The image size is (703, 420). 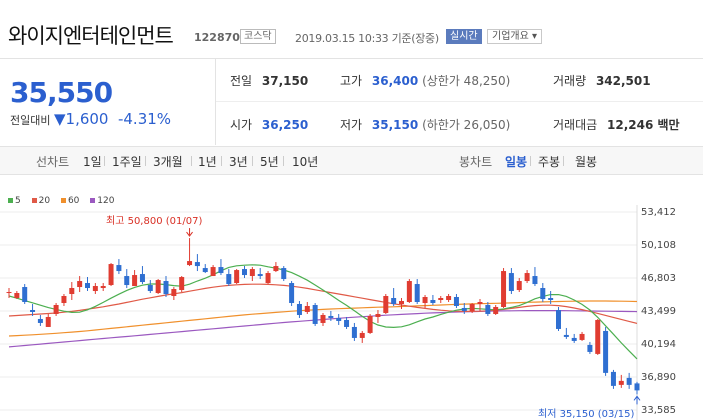 I want to click on legend-ma20: 20, so click(x=40, y=201).